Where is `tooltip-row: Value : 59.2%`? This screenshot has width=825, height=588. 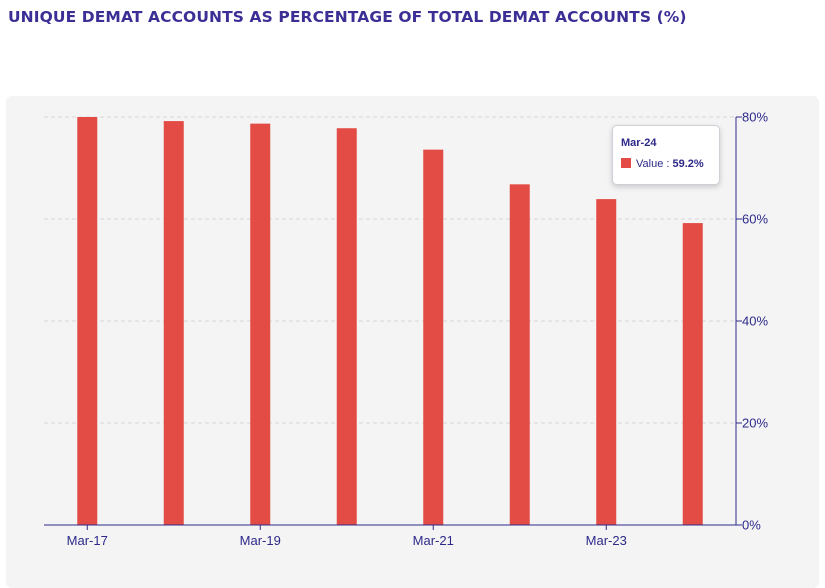
tooltip-row: Value : 59.2% is located at coordinates (662, 164).